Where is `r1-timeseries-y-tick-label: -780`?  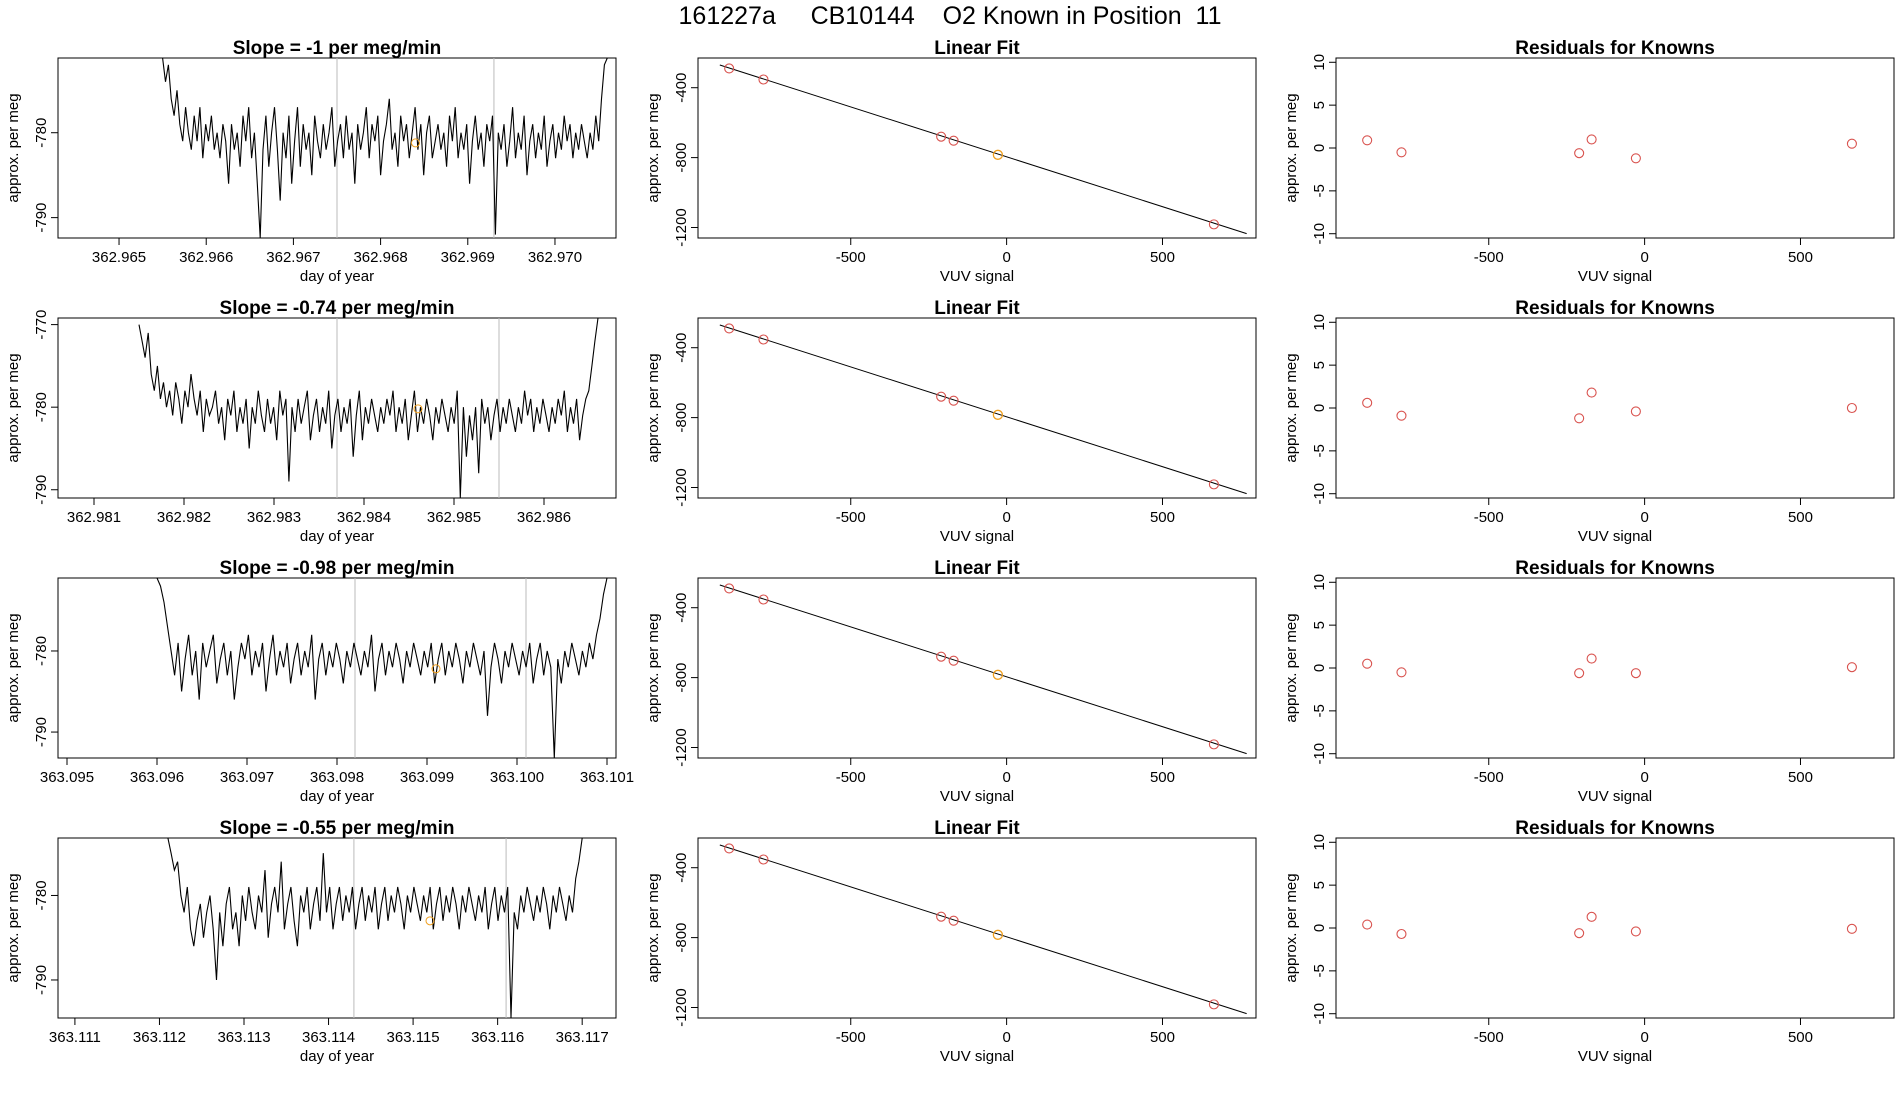 r1-timeseries-y-tick-label: -780 is located at coordinates (41, 407).